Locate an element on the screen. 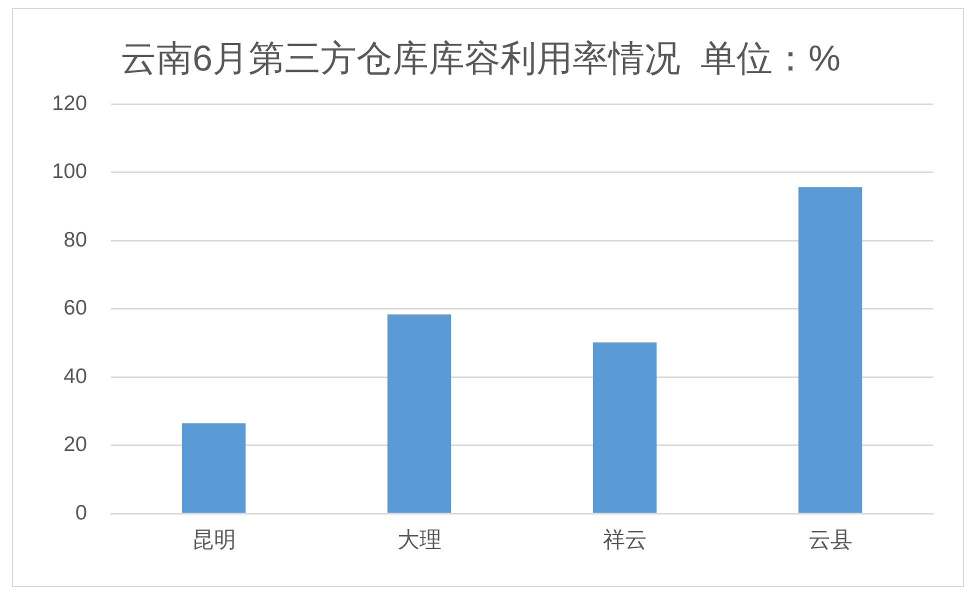 The height and width of the screenshot is (599, 978). chart-title: 云南6月第三方仓库库容利用率情况 单位：% is located at coordinates (480, 58).